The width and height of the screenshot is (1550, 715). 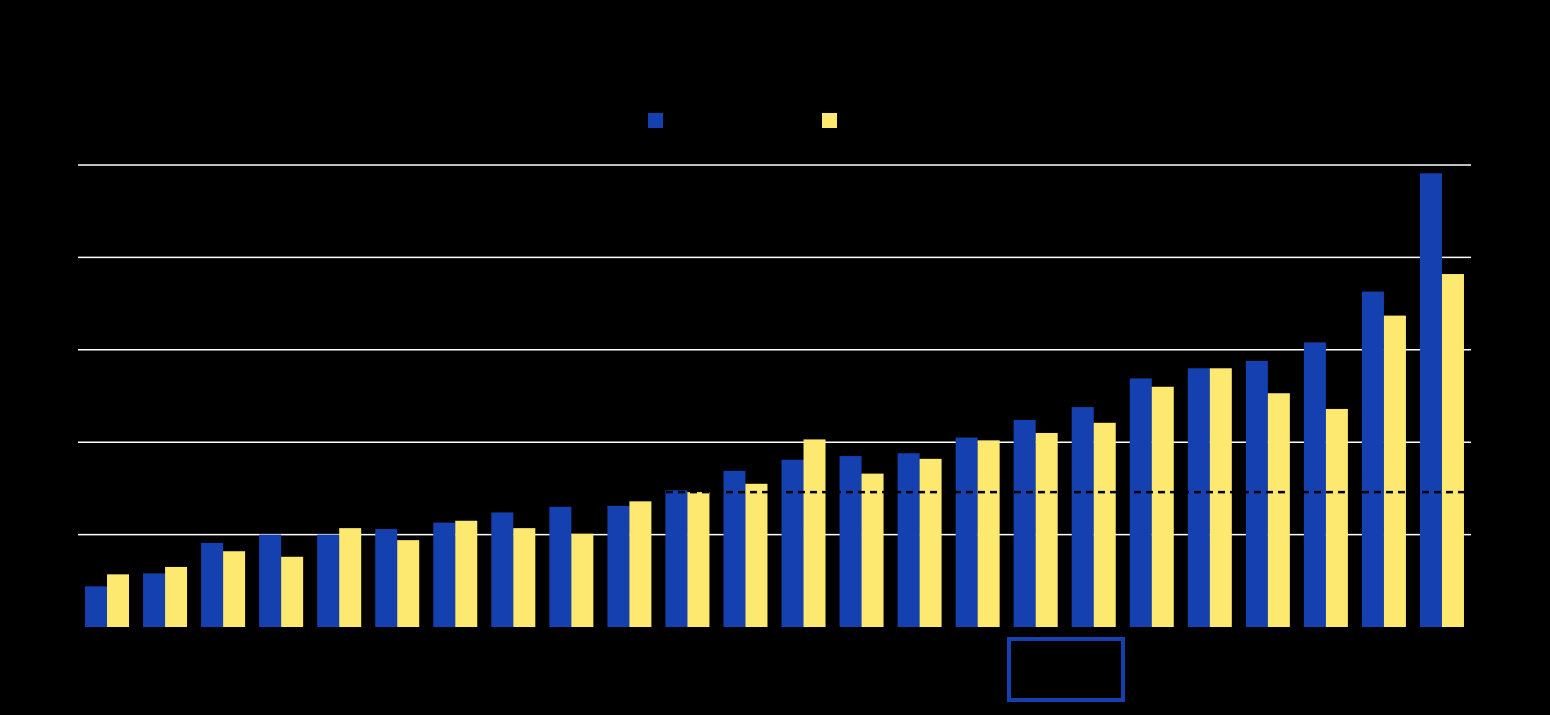 I want to click on y-tick-label: 4, so click(x=66, y=256).